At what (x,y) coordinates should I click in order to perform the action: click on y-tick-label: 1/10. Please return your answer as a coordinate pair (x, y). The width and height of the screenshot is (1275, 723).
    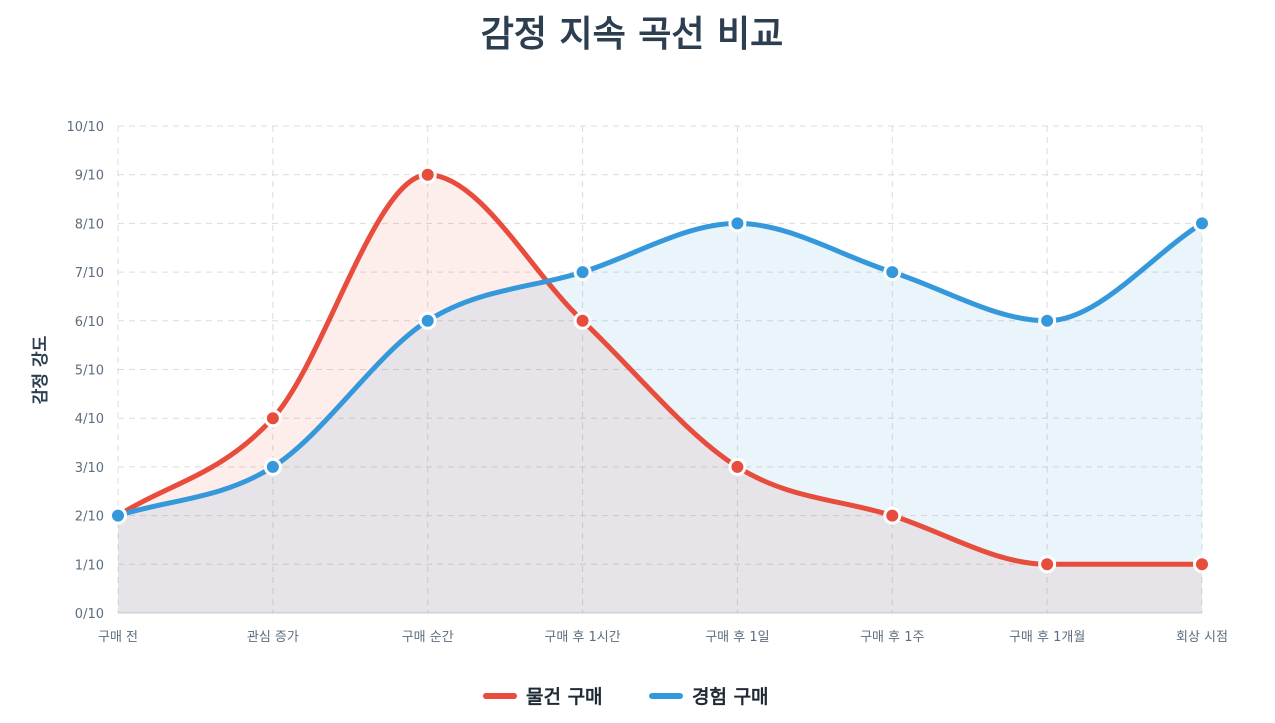
    Looking at the image, I should click on (89, 565).